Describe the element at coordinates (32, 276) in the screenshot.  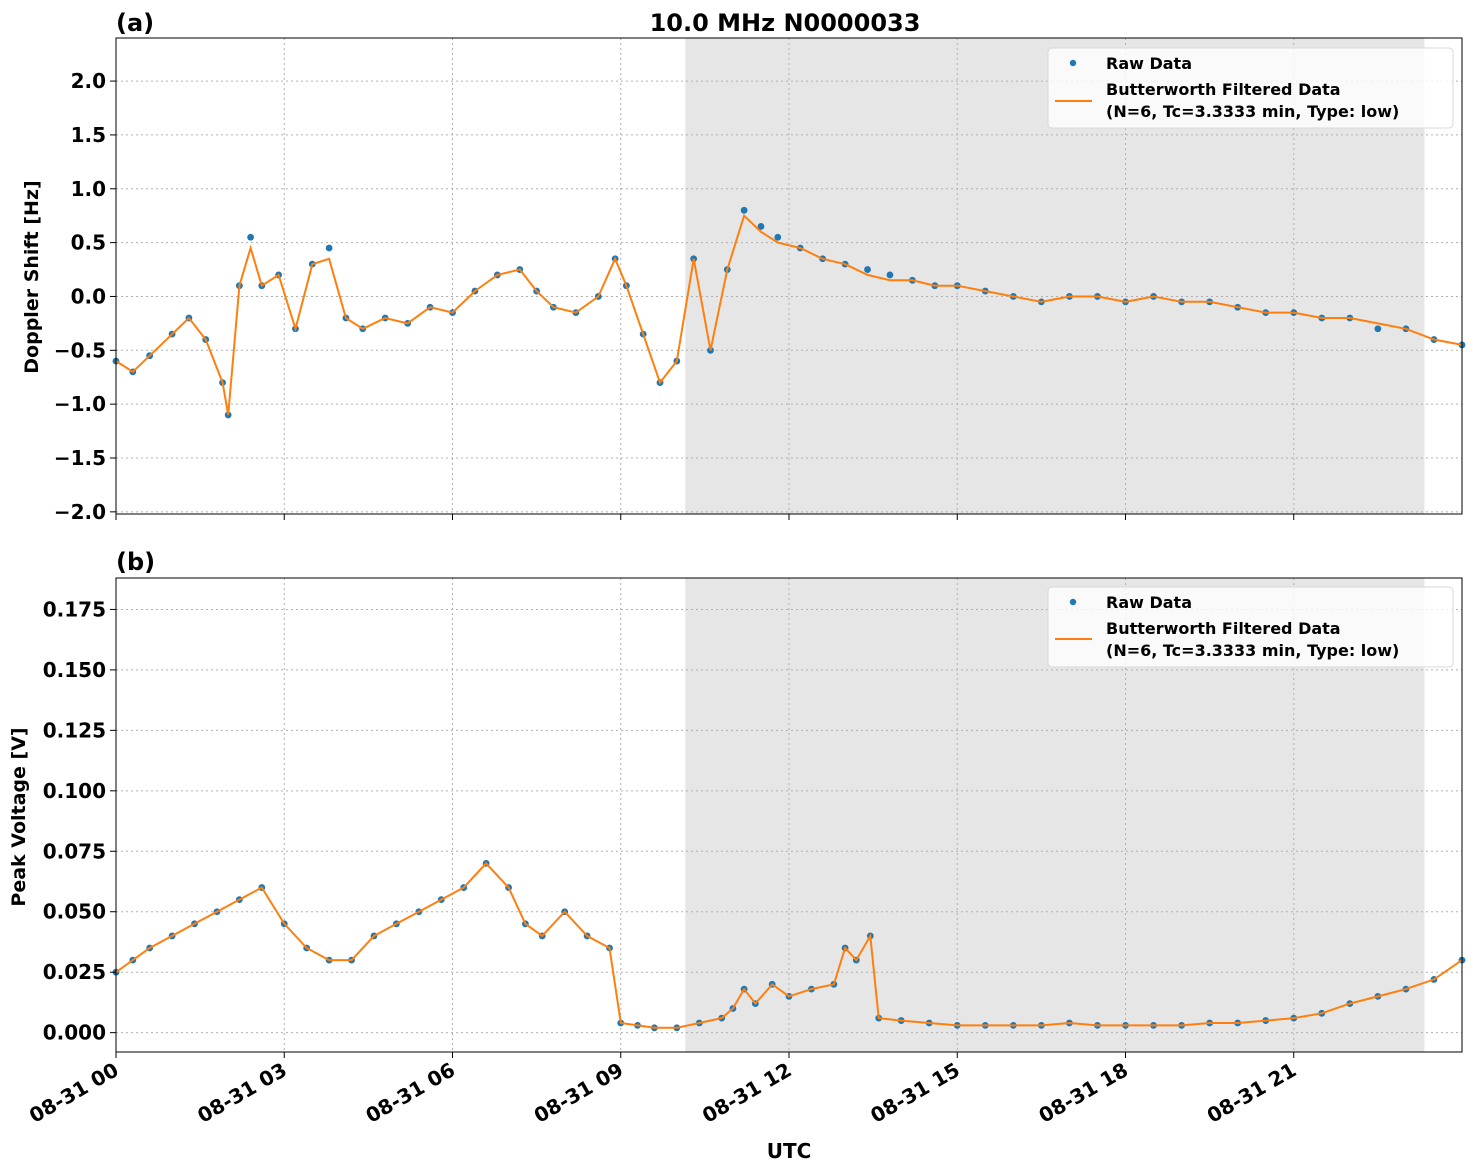
I see `panel-a-ylabel: Doppler Shift [Hz]` at that location.